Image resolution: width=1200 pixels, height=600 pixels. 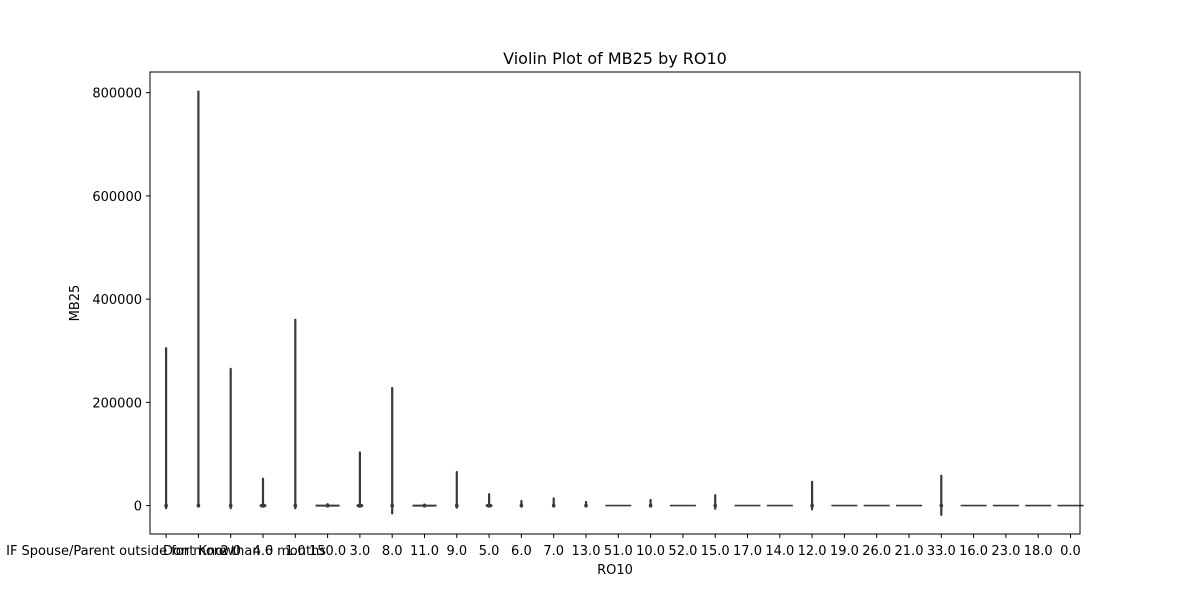 I want to click on x-tick-label: 3.0, so click(x=360, y=551).